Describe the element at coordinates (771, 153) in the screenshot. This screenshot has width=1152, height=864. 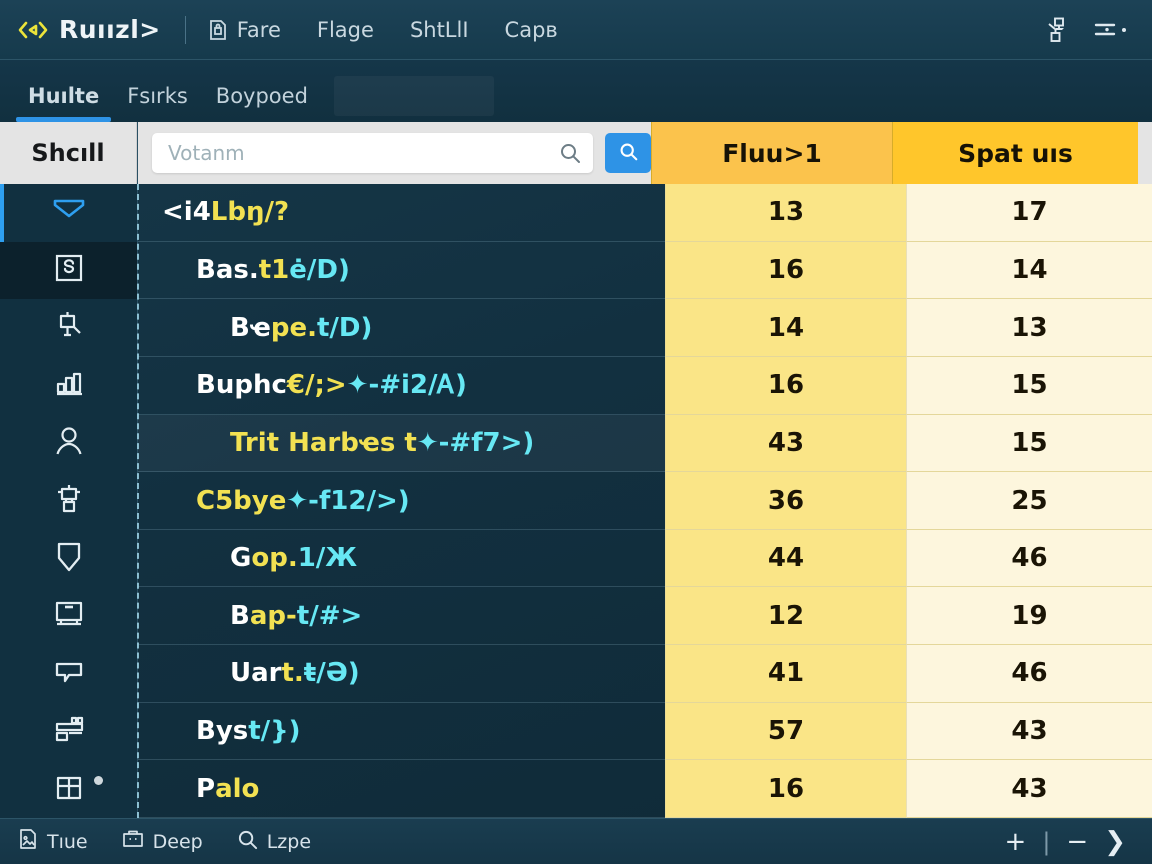
I see `column-header-flow: Fluu>1` at that location.